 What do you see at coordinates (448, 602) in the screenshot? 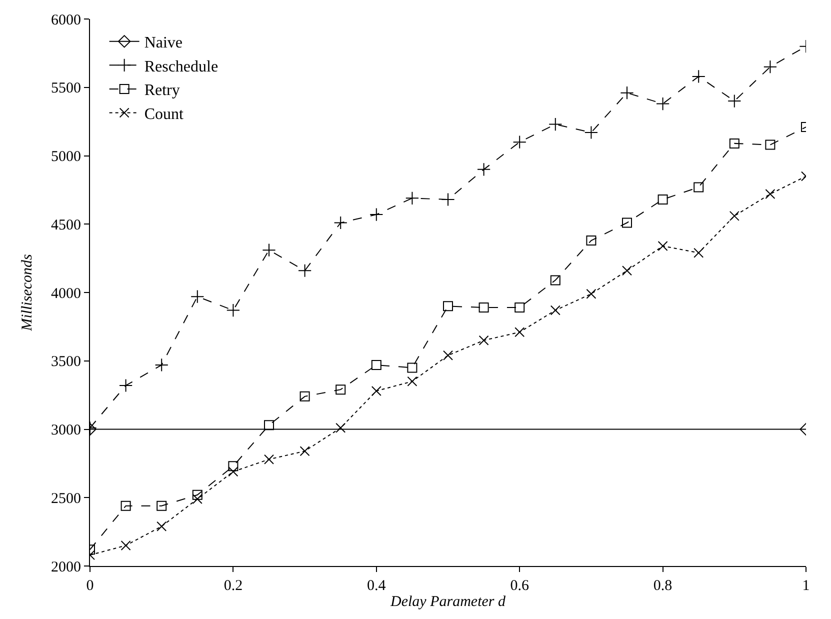
I see `x-axis-title: Delay Parameter d` at bounding box center [448, 602].